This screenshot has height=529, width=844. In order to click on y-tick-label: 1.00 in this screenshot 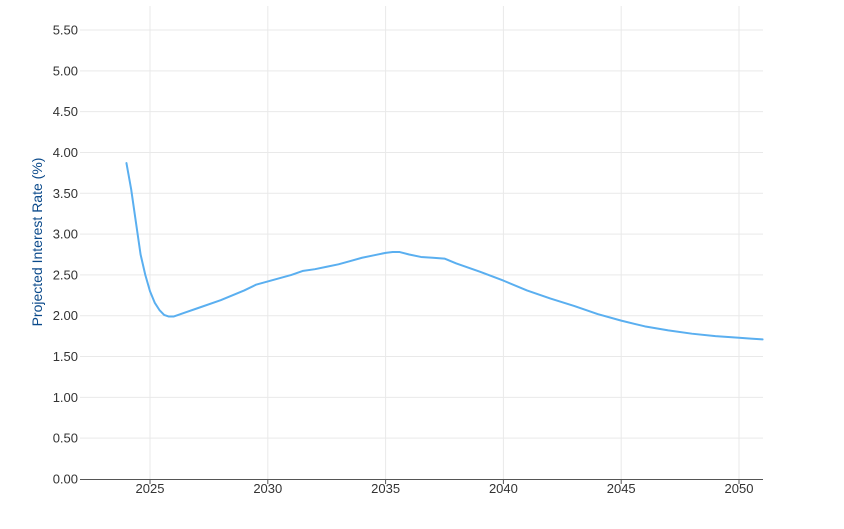, I will do `click(65, 397)`.